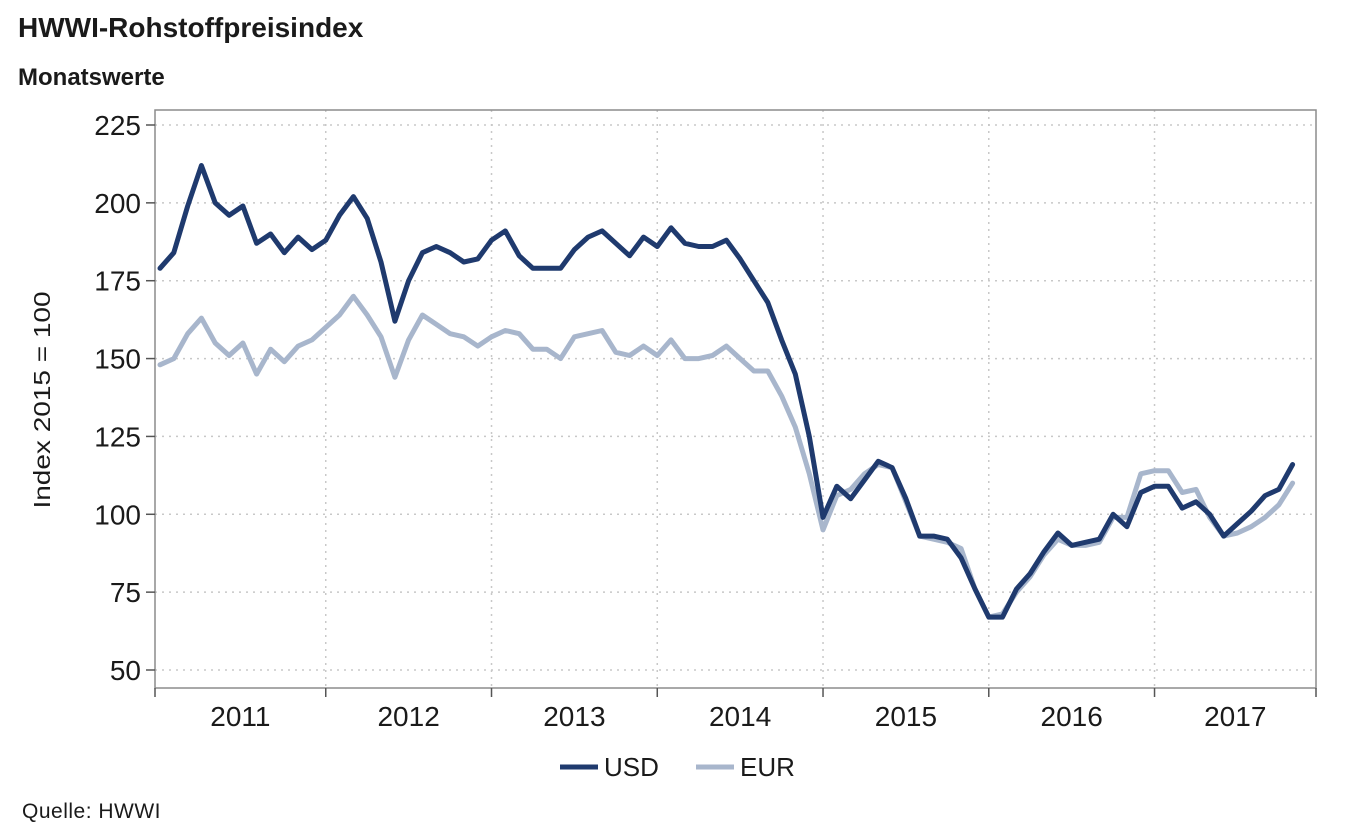  Describe the element at coordinates (631, 767) in the screenshot. I see `legend-label-usd: USD` at that location.